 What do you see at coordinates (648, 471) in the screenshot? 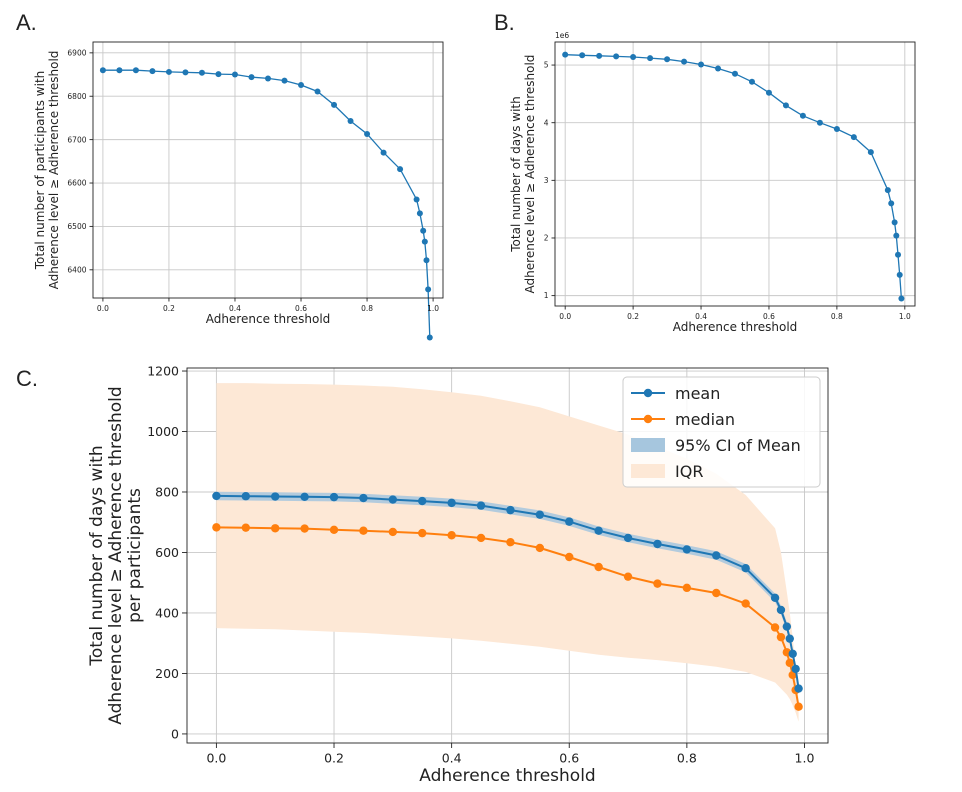
I see `legend-iqr-swatch` at bounding box center [648, 471].